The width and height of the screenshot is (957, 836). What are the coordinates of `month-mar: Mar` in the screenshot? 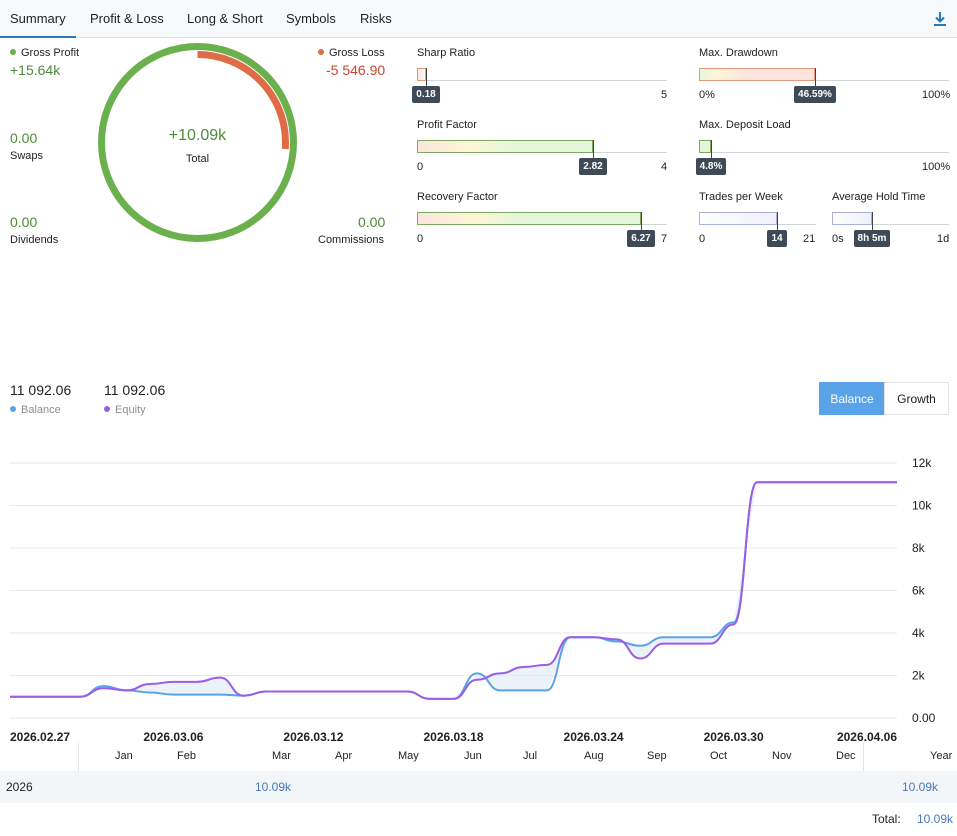 It's located at (281, 756).